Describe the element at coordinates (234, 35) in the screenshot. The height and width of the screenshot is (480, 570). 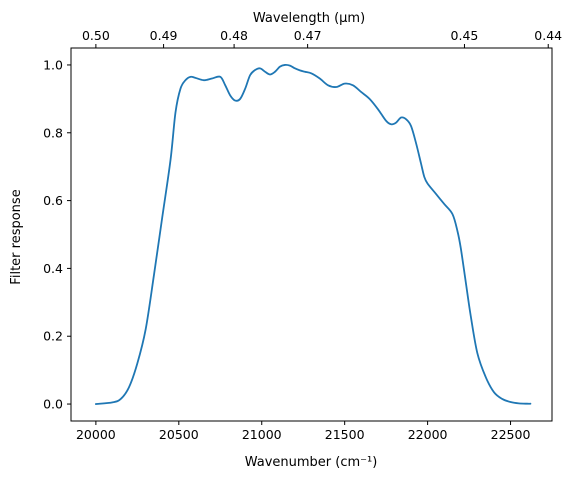
I see `top-x-tick-label: 0.48` at that location.